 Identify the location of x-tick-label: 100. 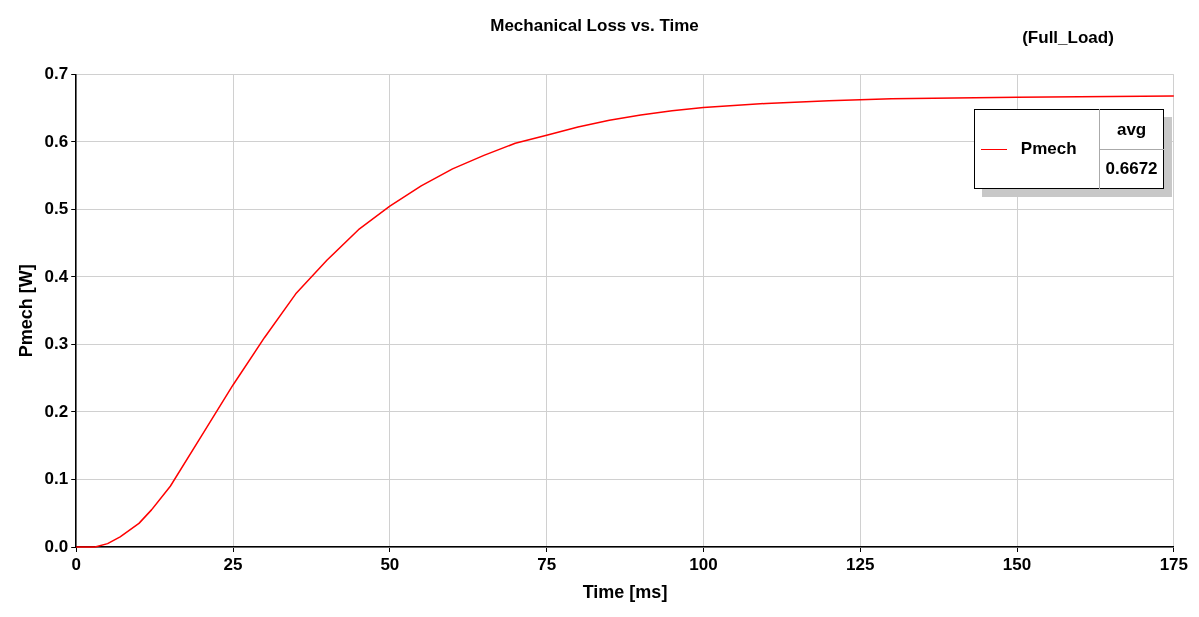
(703, 564).